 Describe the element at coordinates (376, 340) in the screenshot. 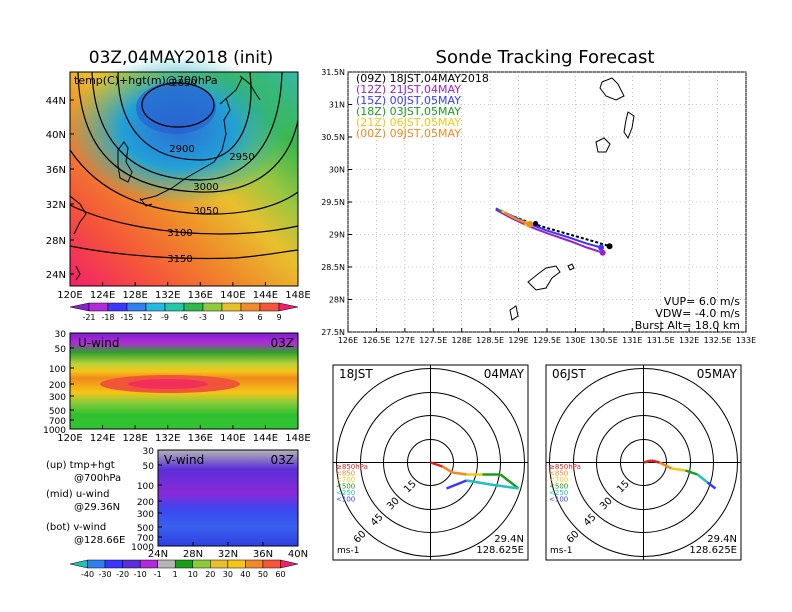

I see `track-x-label: 126.5E` at that location.